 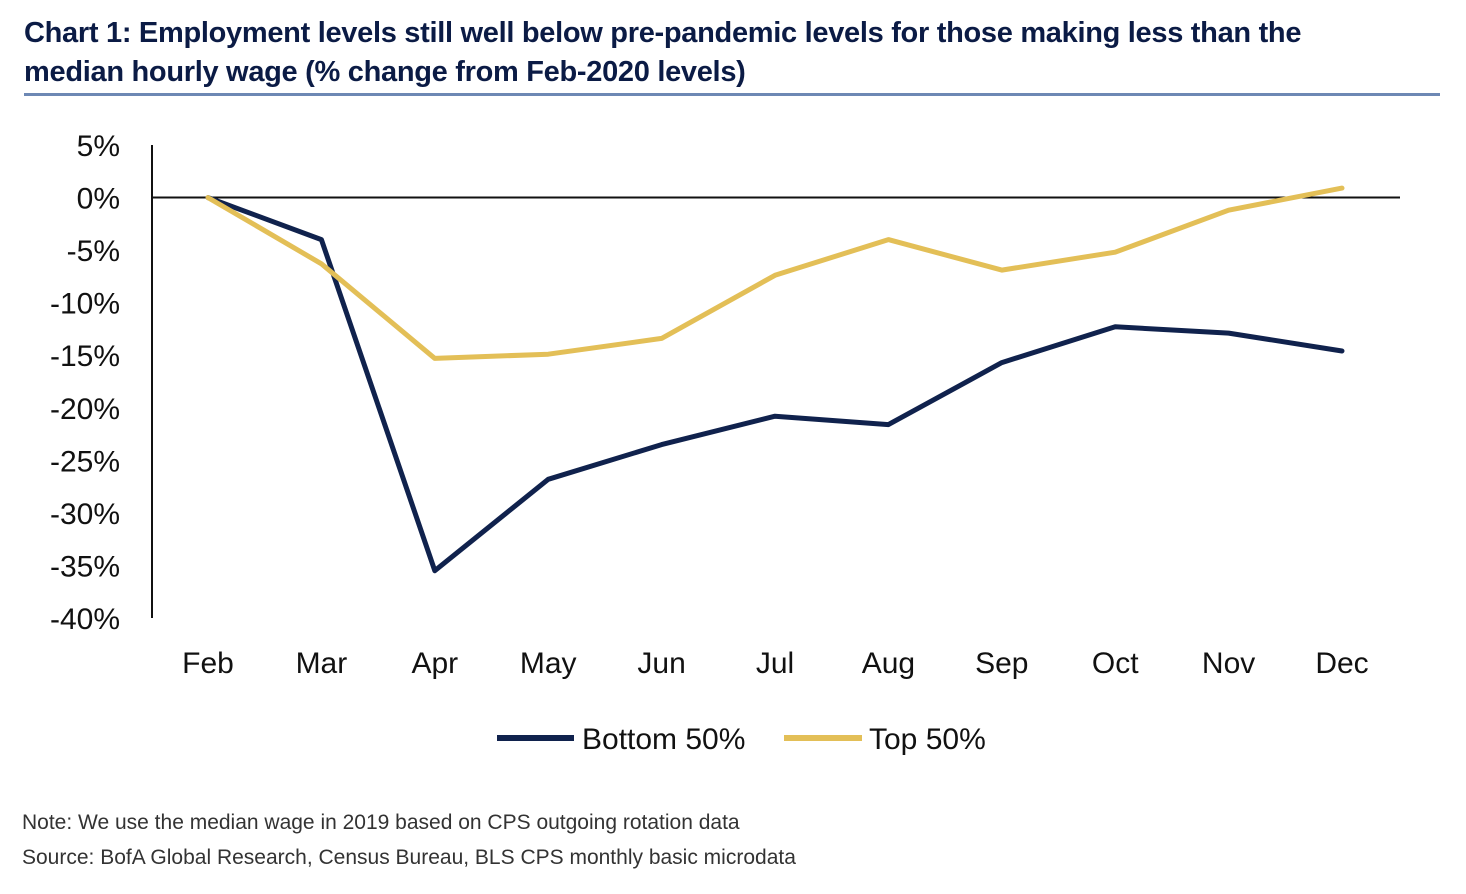 I want to click on x-tick-label: Nov, so click(x=1228, y=663).